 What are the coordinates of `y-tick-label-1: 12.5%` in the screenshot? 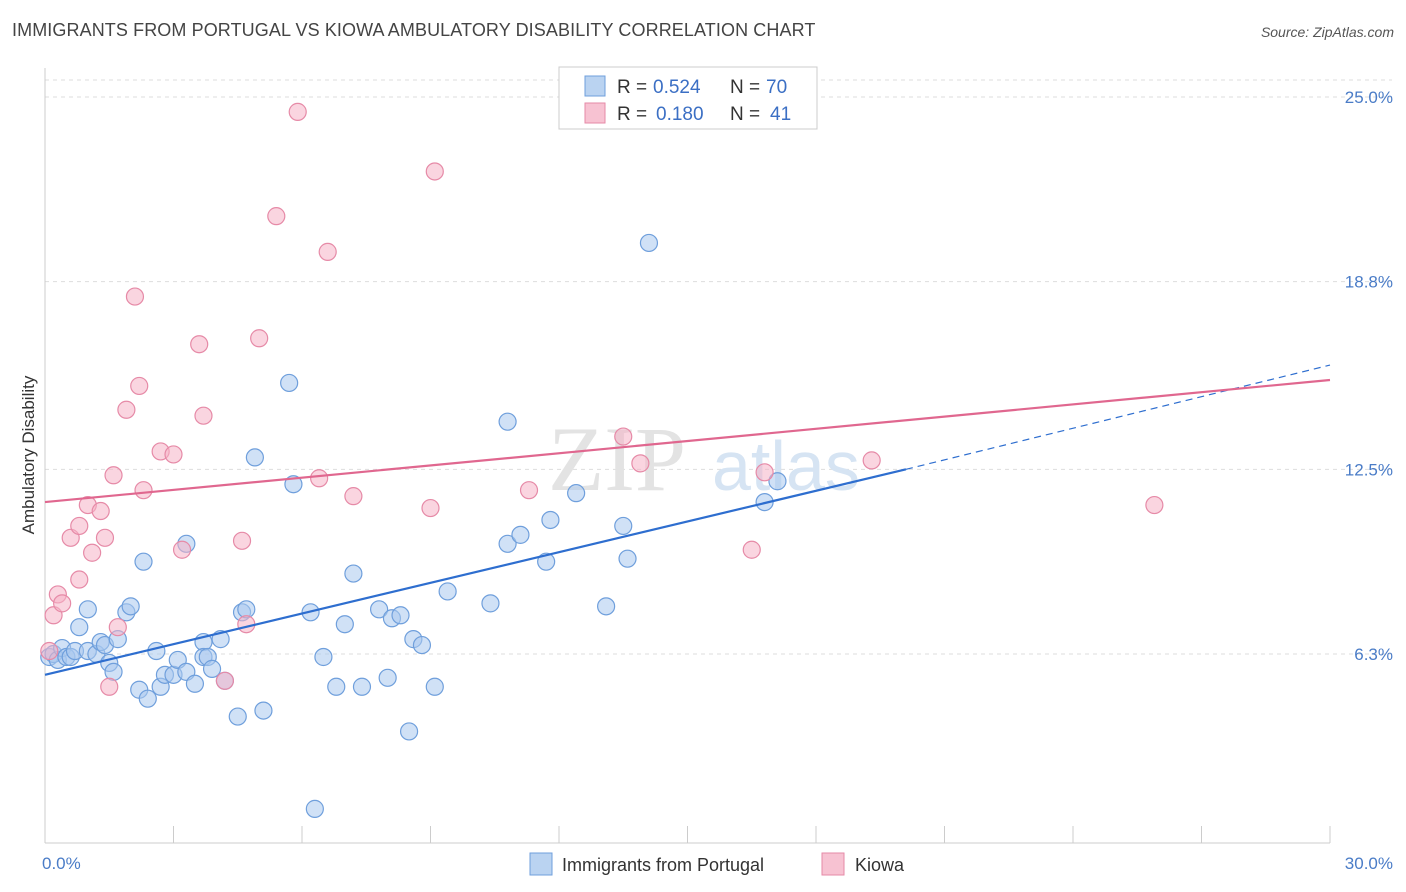 It's located at (1369, 469).